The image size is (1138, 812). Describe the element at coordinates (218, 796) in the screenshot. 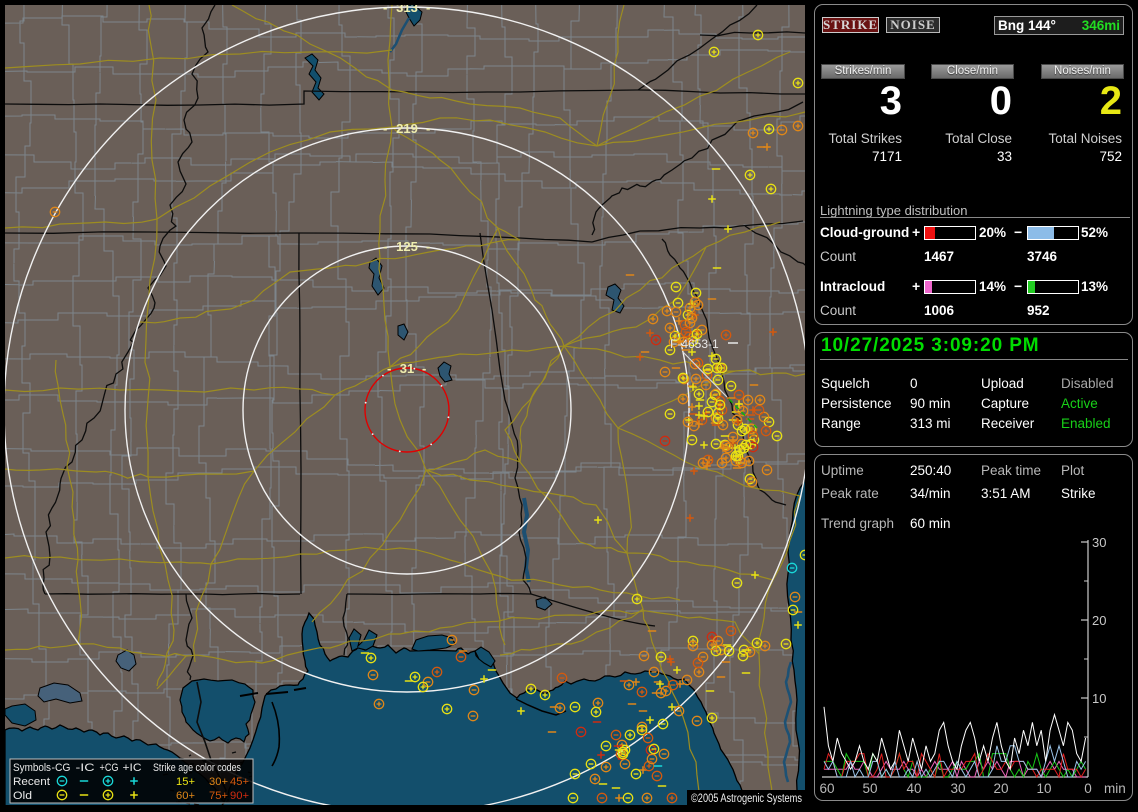

I see `svg-text: 75+` at that location.